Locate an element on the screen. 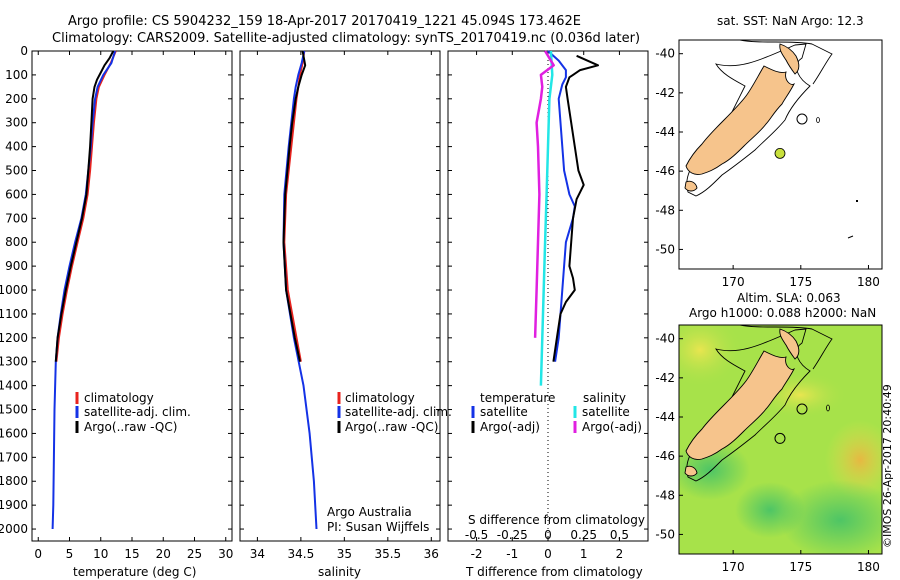 This screenshot has width=900, height=580. south-island-land is located at coordinates (740, 120).